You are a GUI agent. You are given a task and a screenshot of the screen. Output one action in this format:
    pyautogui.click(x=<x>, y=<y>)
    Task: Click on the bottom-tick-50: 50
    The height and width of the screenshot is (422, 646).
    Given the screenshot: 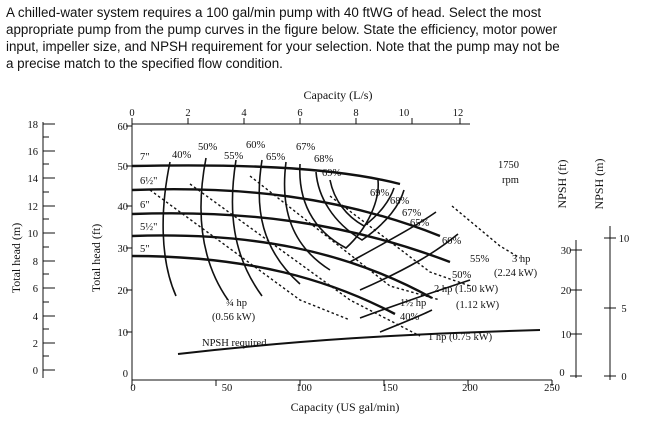 What is the action you would take?
    pyautogui.click(x=227, y=388)
    